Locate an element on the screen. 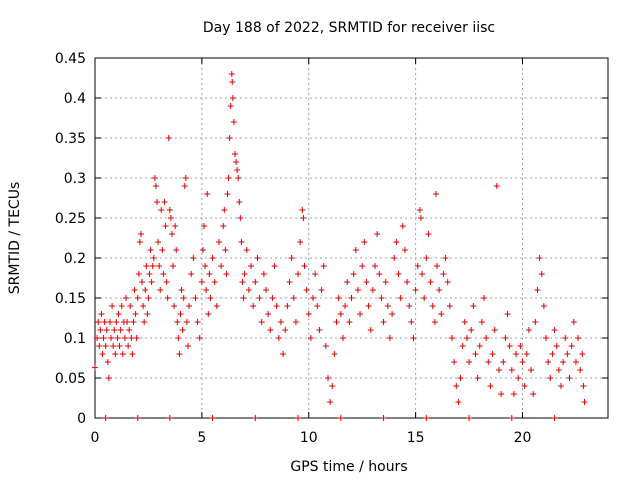 Image resolution: width=640 pixels, height=480 pixels. x-tick-label: 5 is located at coordinates (201, 438).